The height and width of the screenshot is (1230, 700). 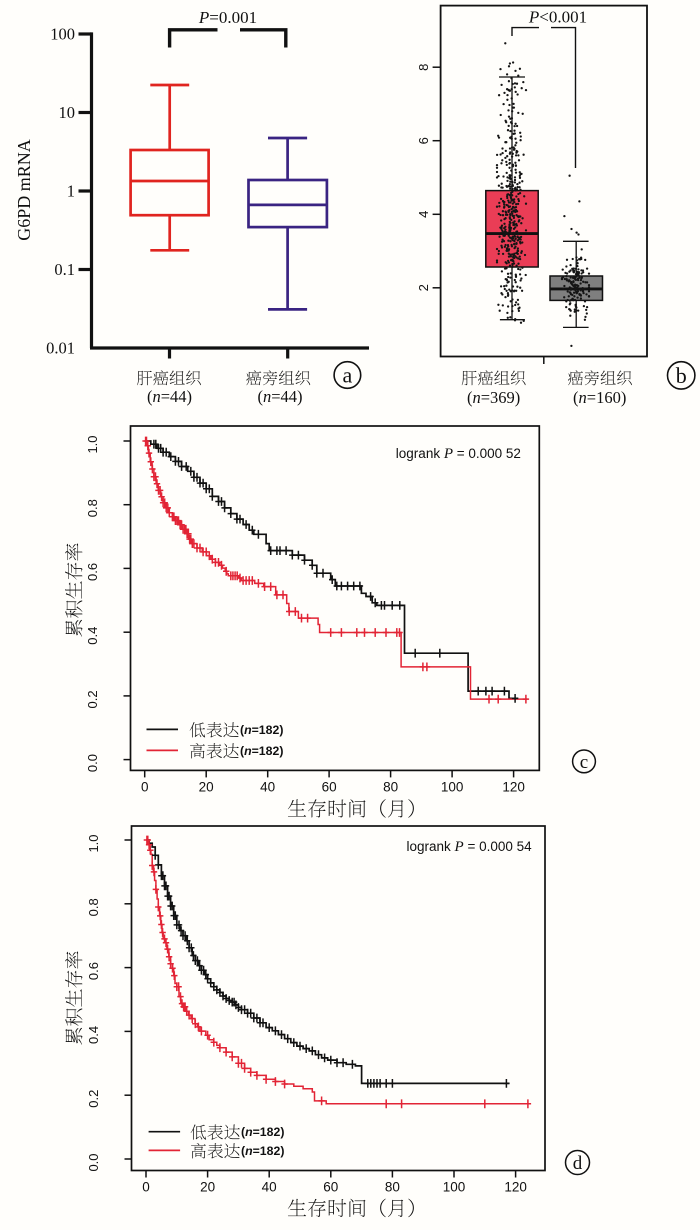 I want to click on svg-text: 6, so click(x=423, y=140).